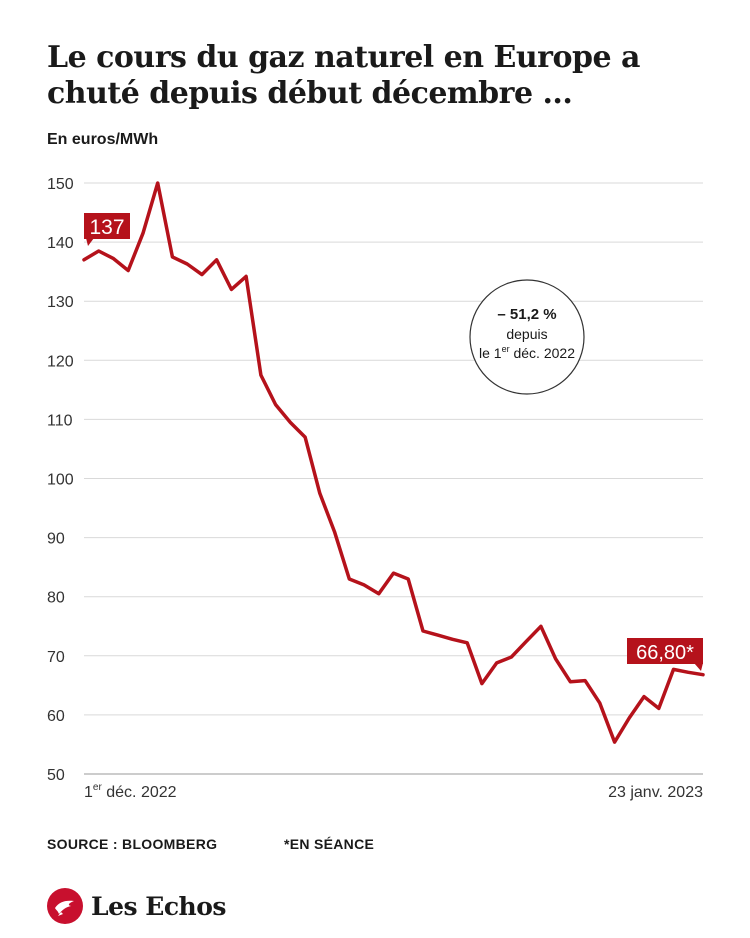 The height and width of the screenshot is (938, 750). I want to click on y-tick-label: 90, so click(56, 539).